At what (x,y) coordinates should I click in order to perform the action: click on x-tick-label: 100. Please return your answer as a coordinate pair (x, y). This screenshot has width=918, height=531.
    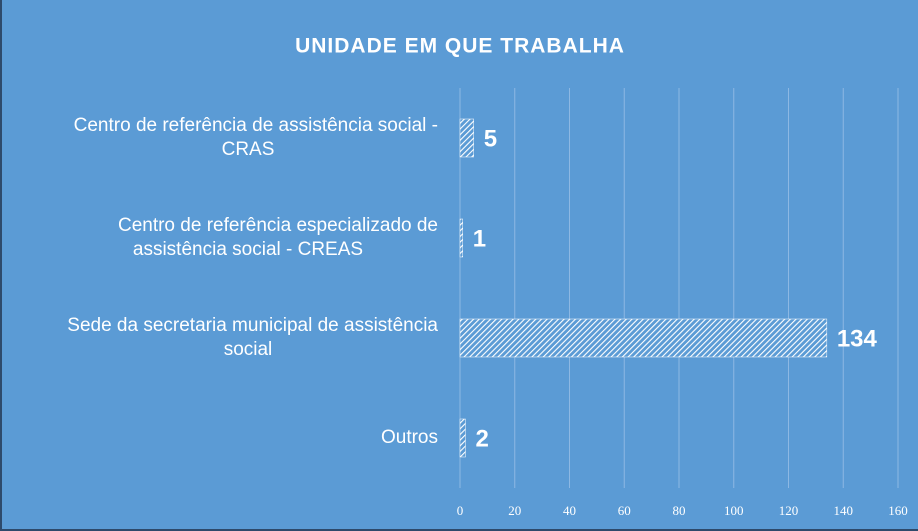
    Looking at the image, I should click on (734, 510).